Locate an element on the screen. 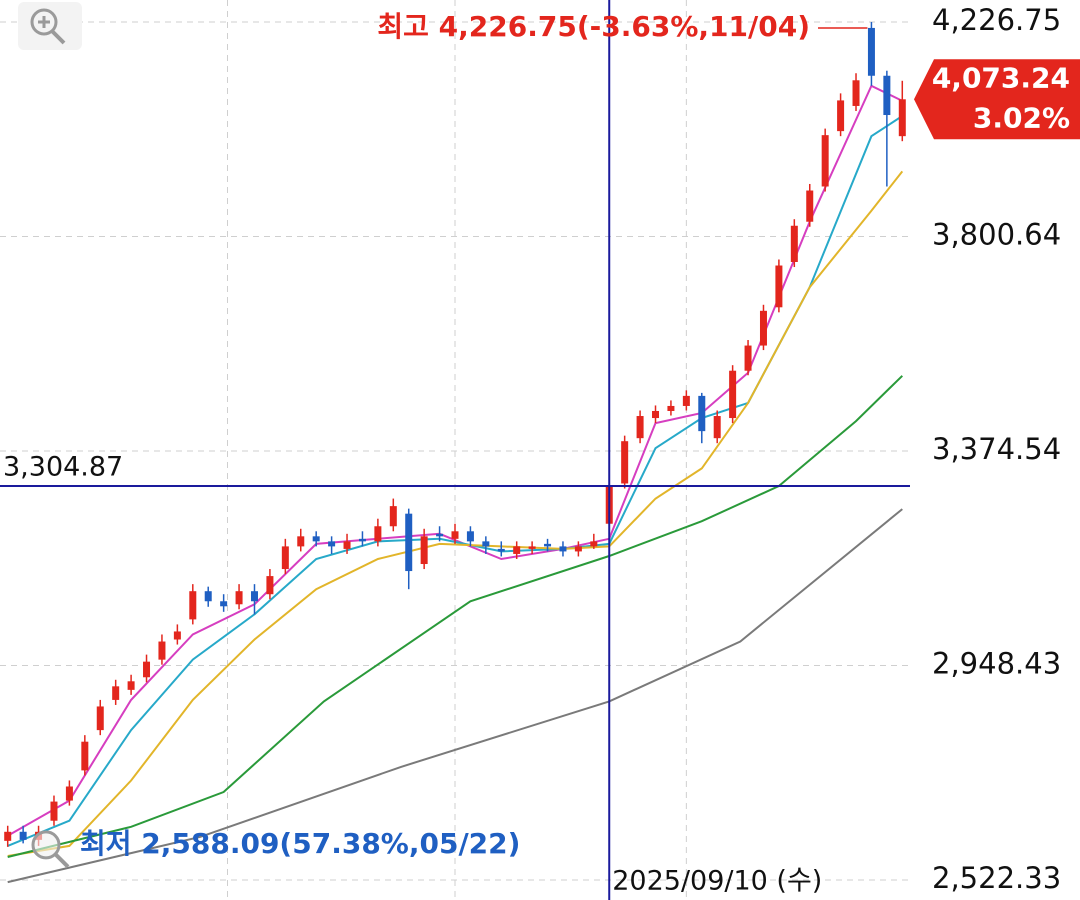 The height and width of the screenshot is (900, 1080). zoom-in-button is located at coordinates (50, 26).